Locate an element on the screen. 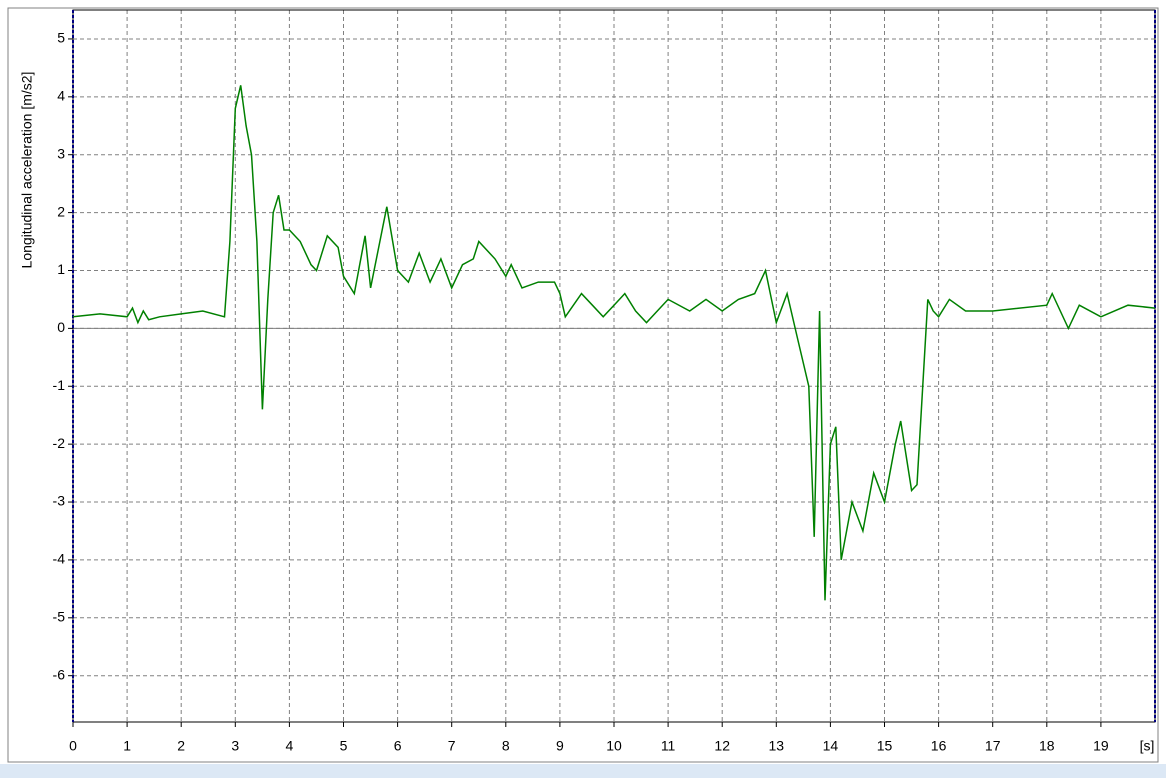 The width and height of the screenshot is (1166, 778). x-tick-label: 4 is located at coordinates (290, 746).